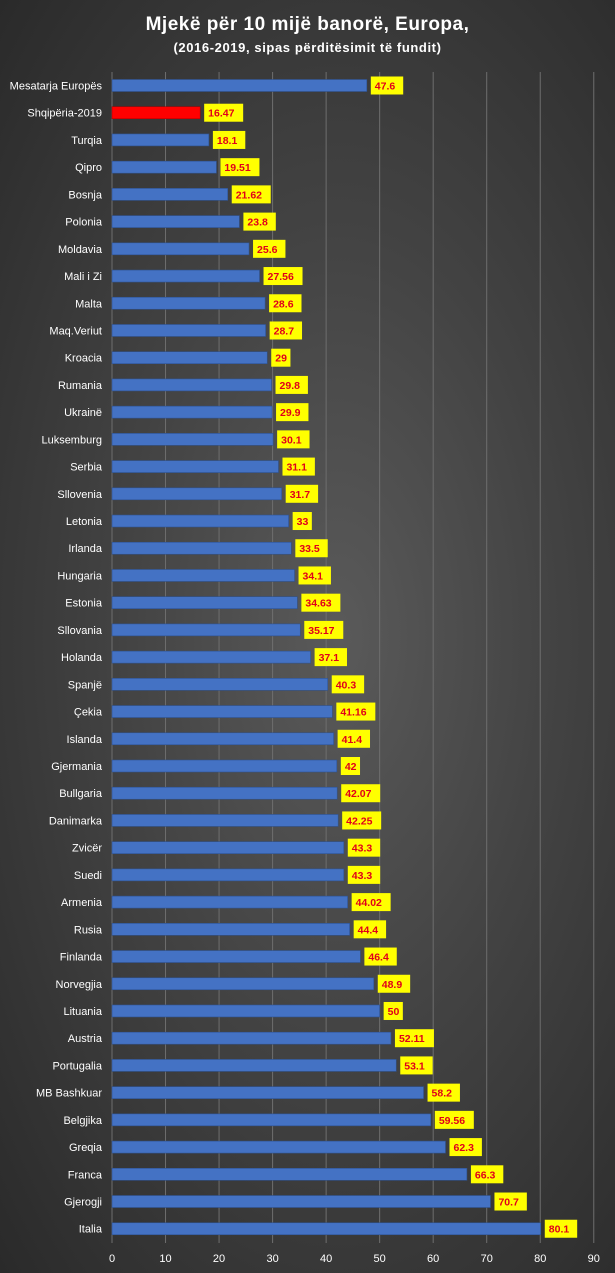  Describe the element at coordinates (283, 304) in the screenshot. I see `data-label: 28.6` at that location.